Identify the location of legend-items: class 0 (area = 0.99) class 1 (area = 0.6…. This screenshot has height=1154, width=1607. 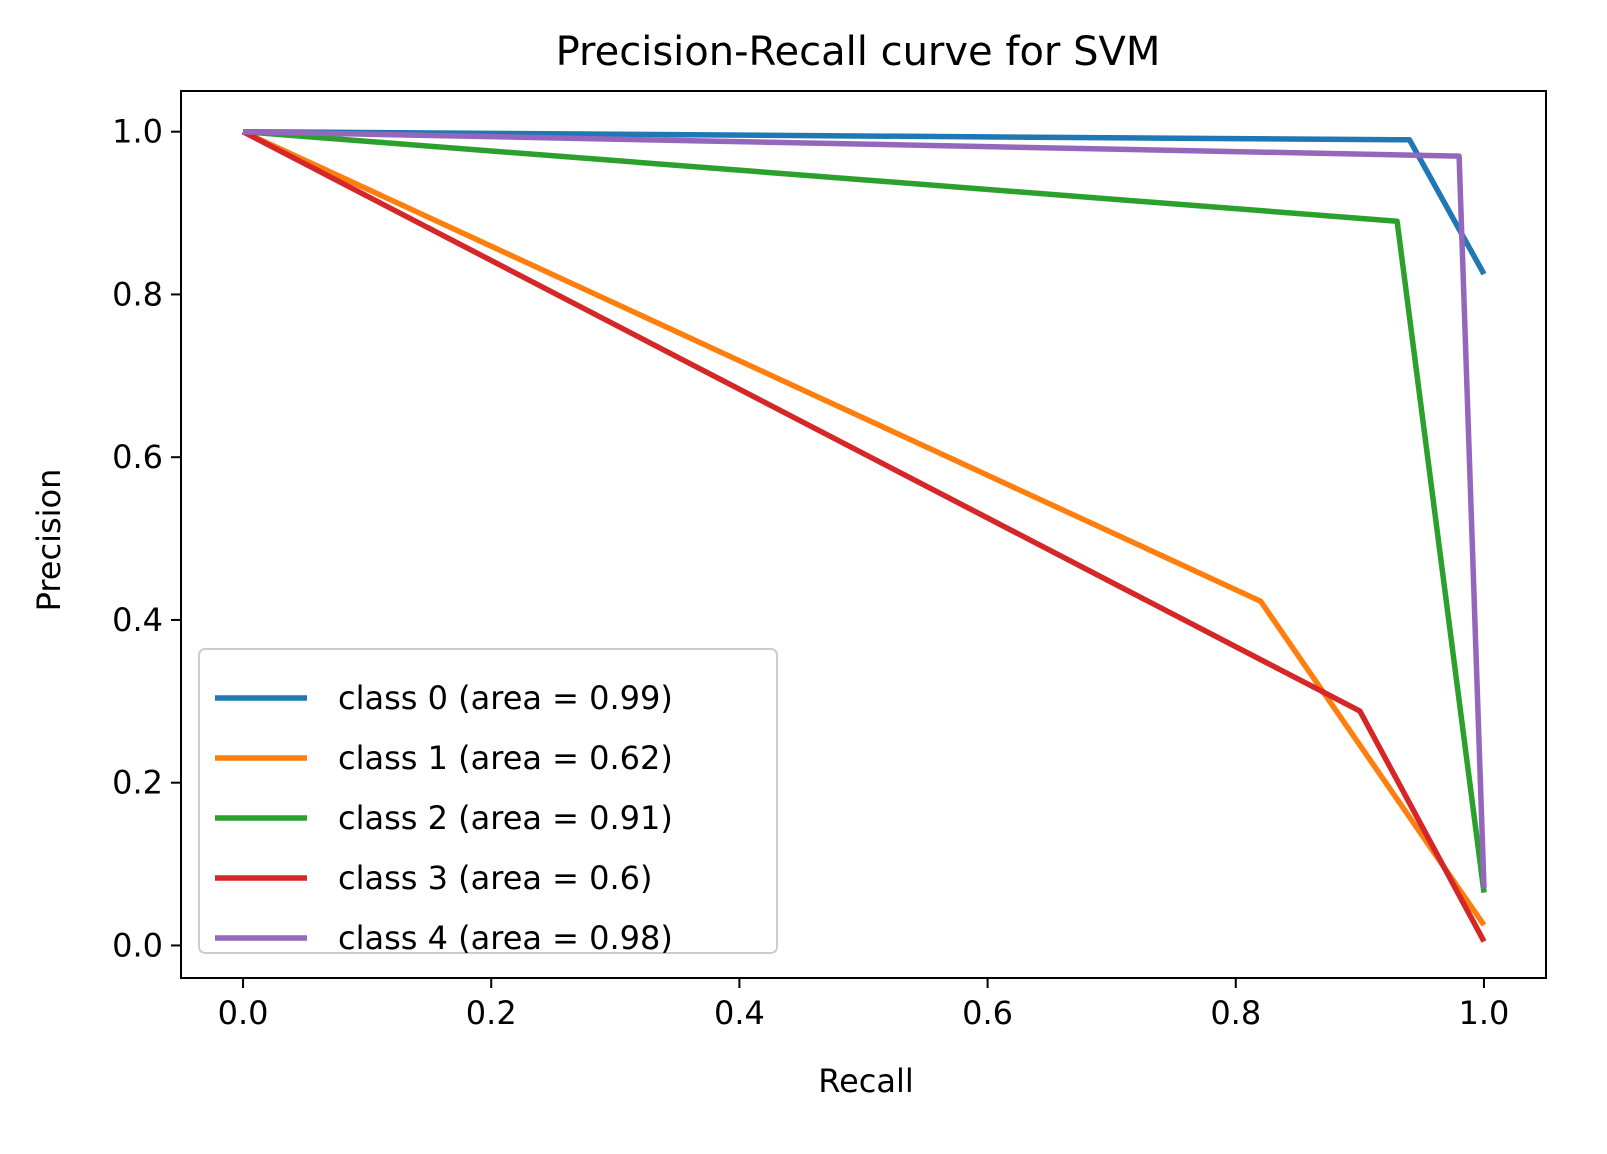
(444, 818).